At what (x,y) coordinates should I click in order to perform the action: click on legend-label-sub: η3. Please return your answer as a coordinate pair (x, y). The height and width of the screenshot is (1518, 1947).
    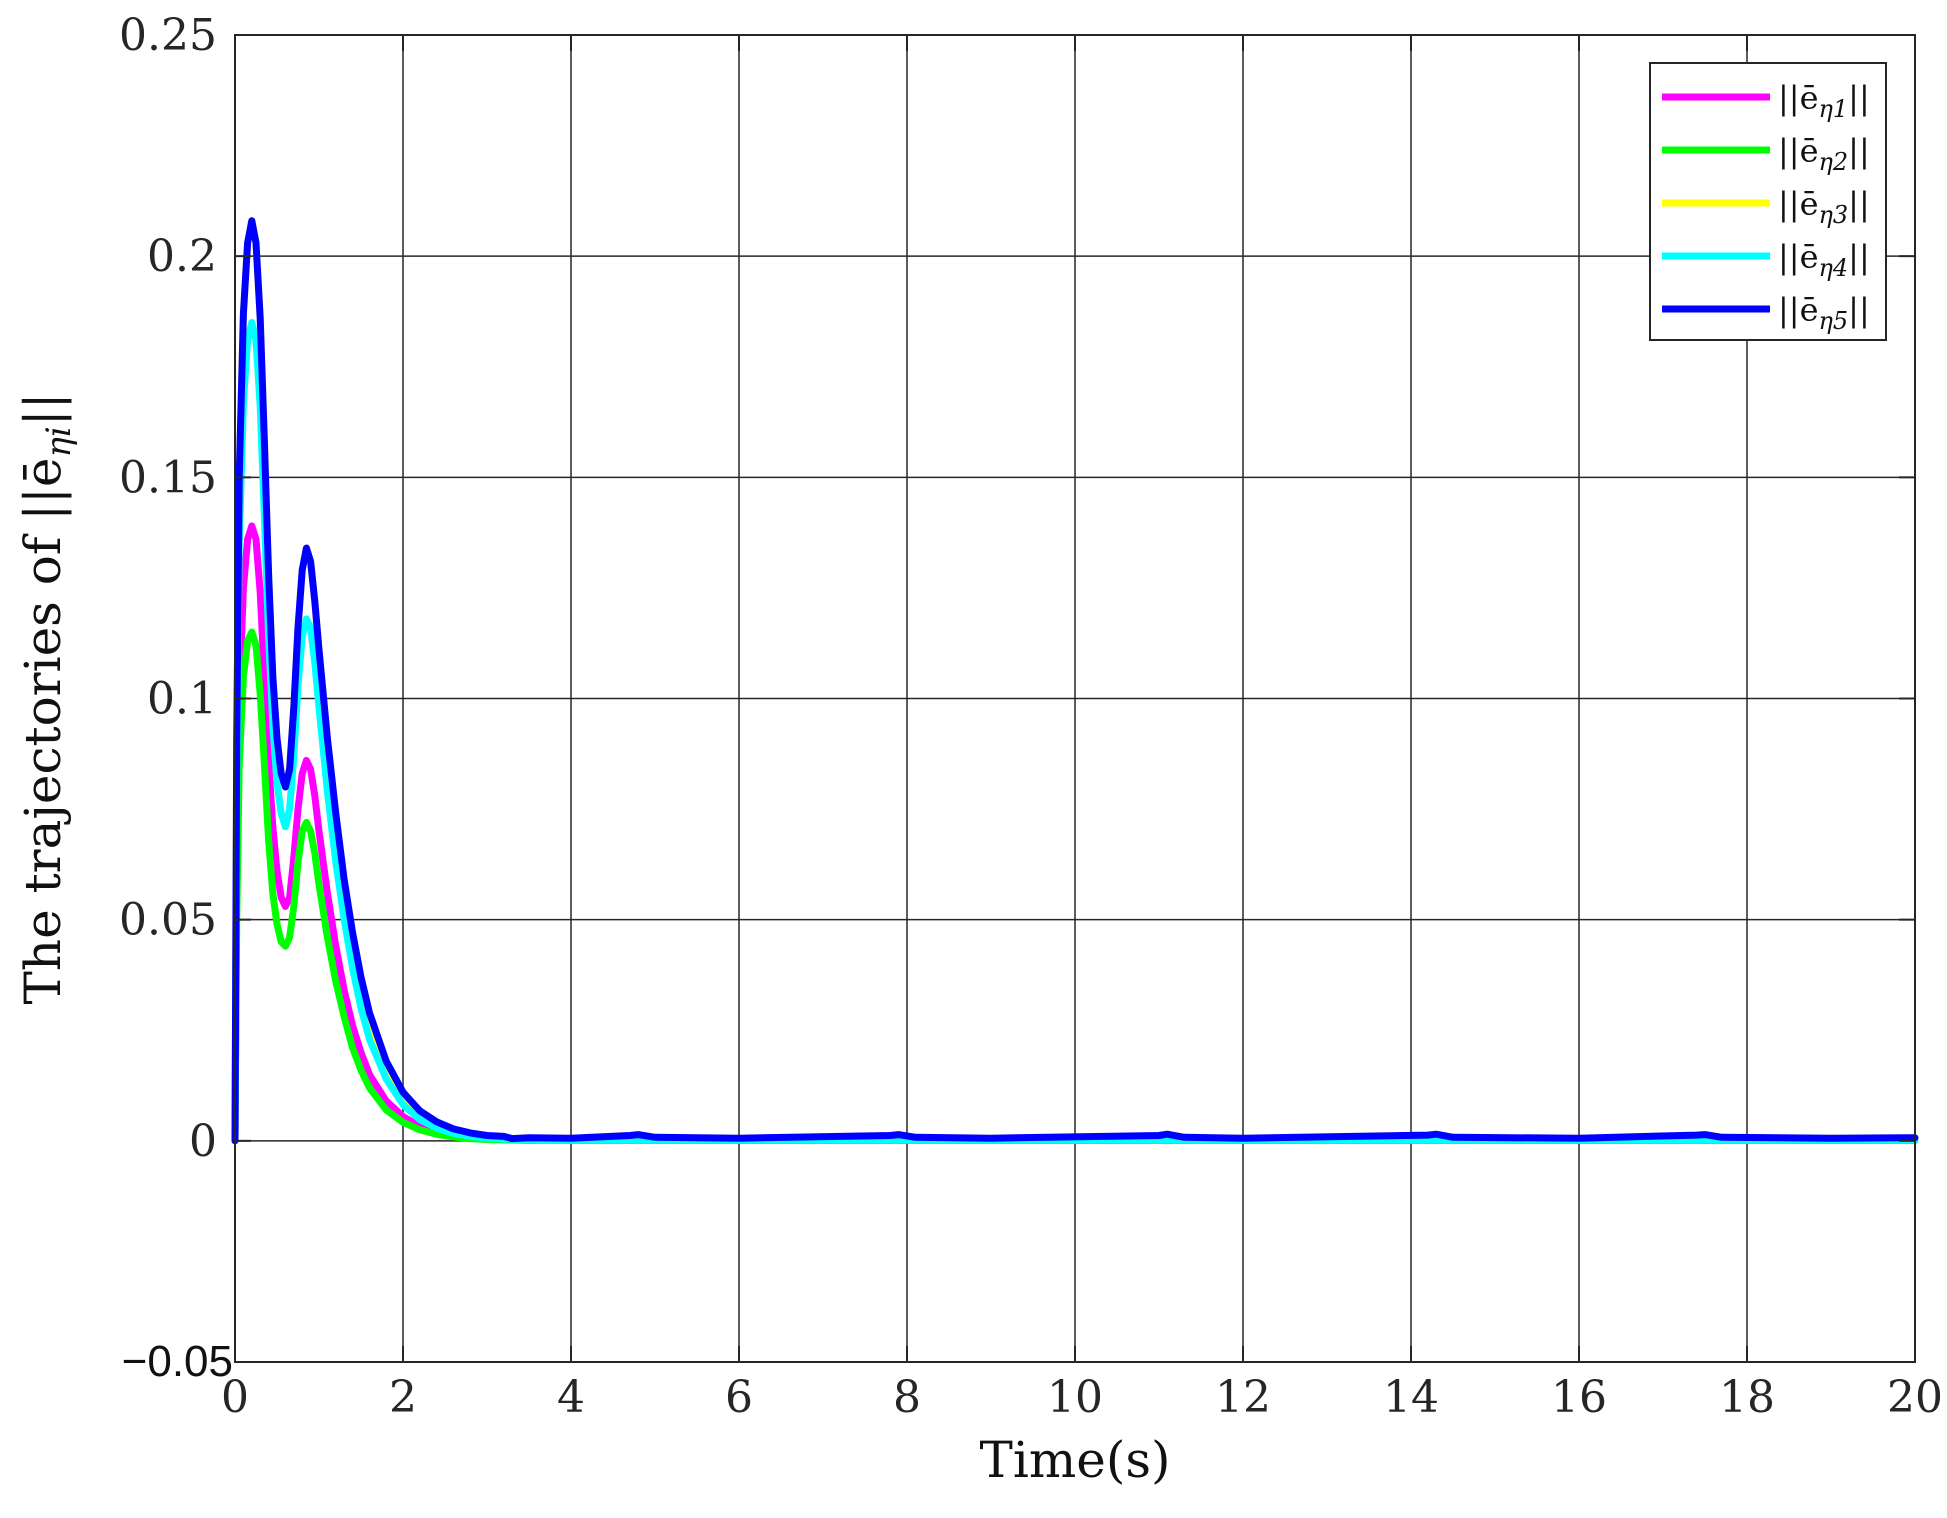
    Looking at the image, I should click on (1834, 215).